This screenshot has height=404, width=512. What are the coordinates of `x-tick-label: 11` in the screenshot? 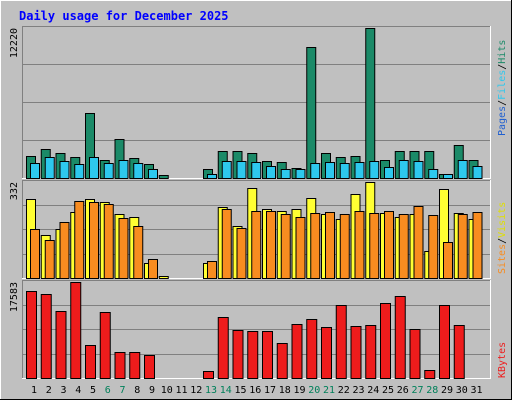 It's located at (181, 390).